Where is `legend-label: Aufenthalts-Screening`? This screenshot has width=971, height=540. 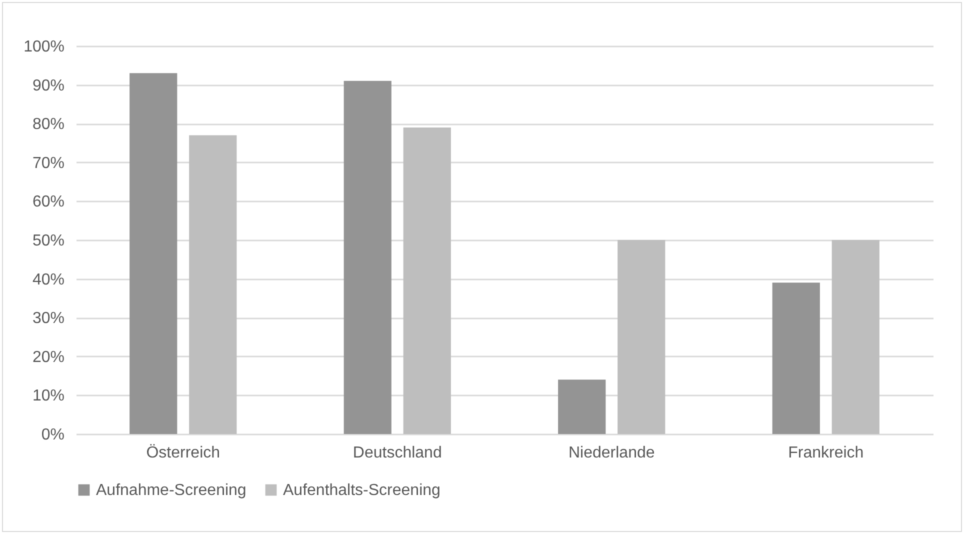
legend-label: Aufenthalts-Screening is located at coordinates (361, 490).